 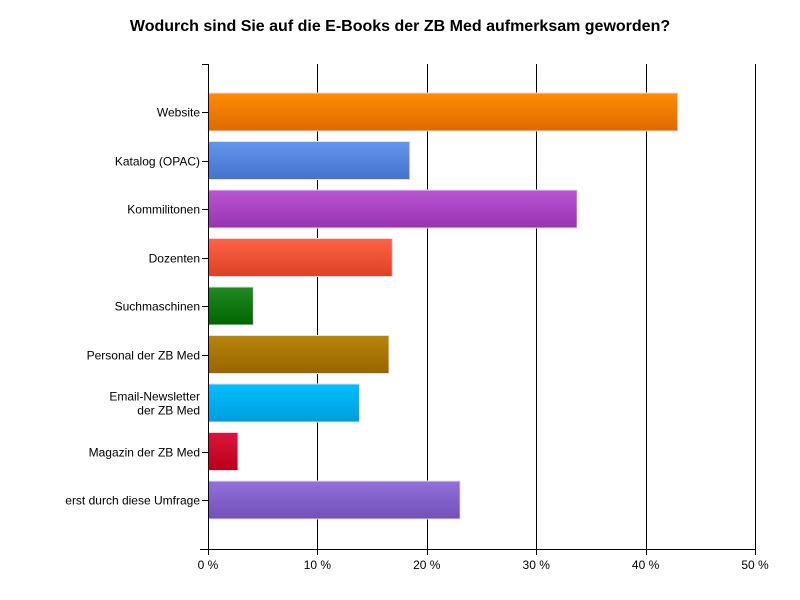 What do you see at coordinates (178, 113) in the screenshot?
I see `category-label: Website` at bounding box center [178, 113].